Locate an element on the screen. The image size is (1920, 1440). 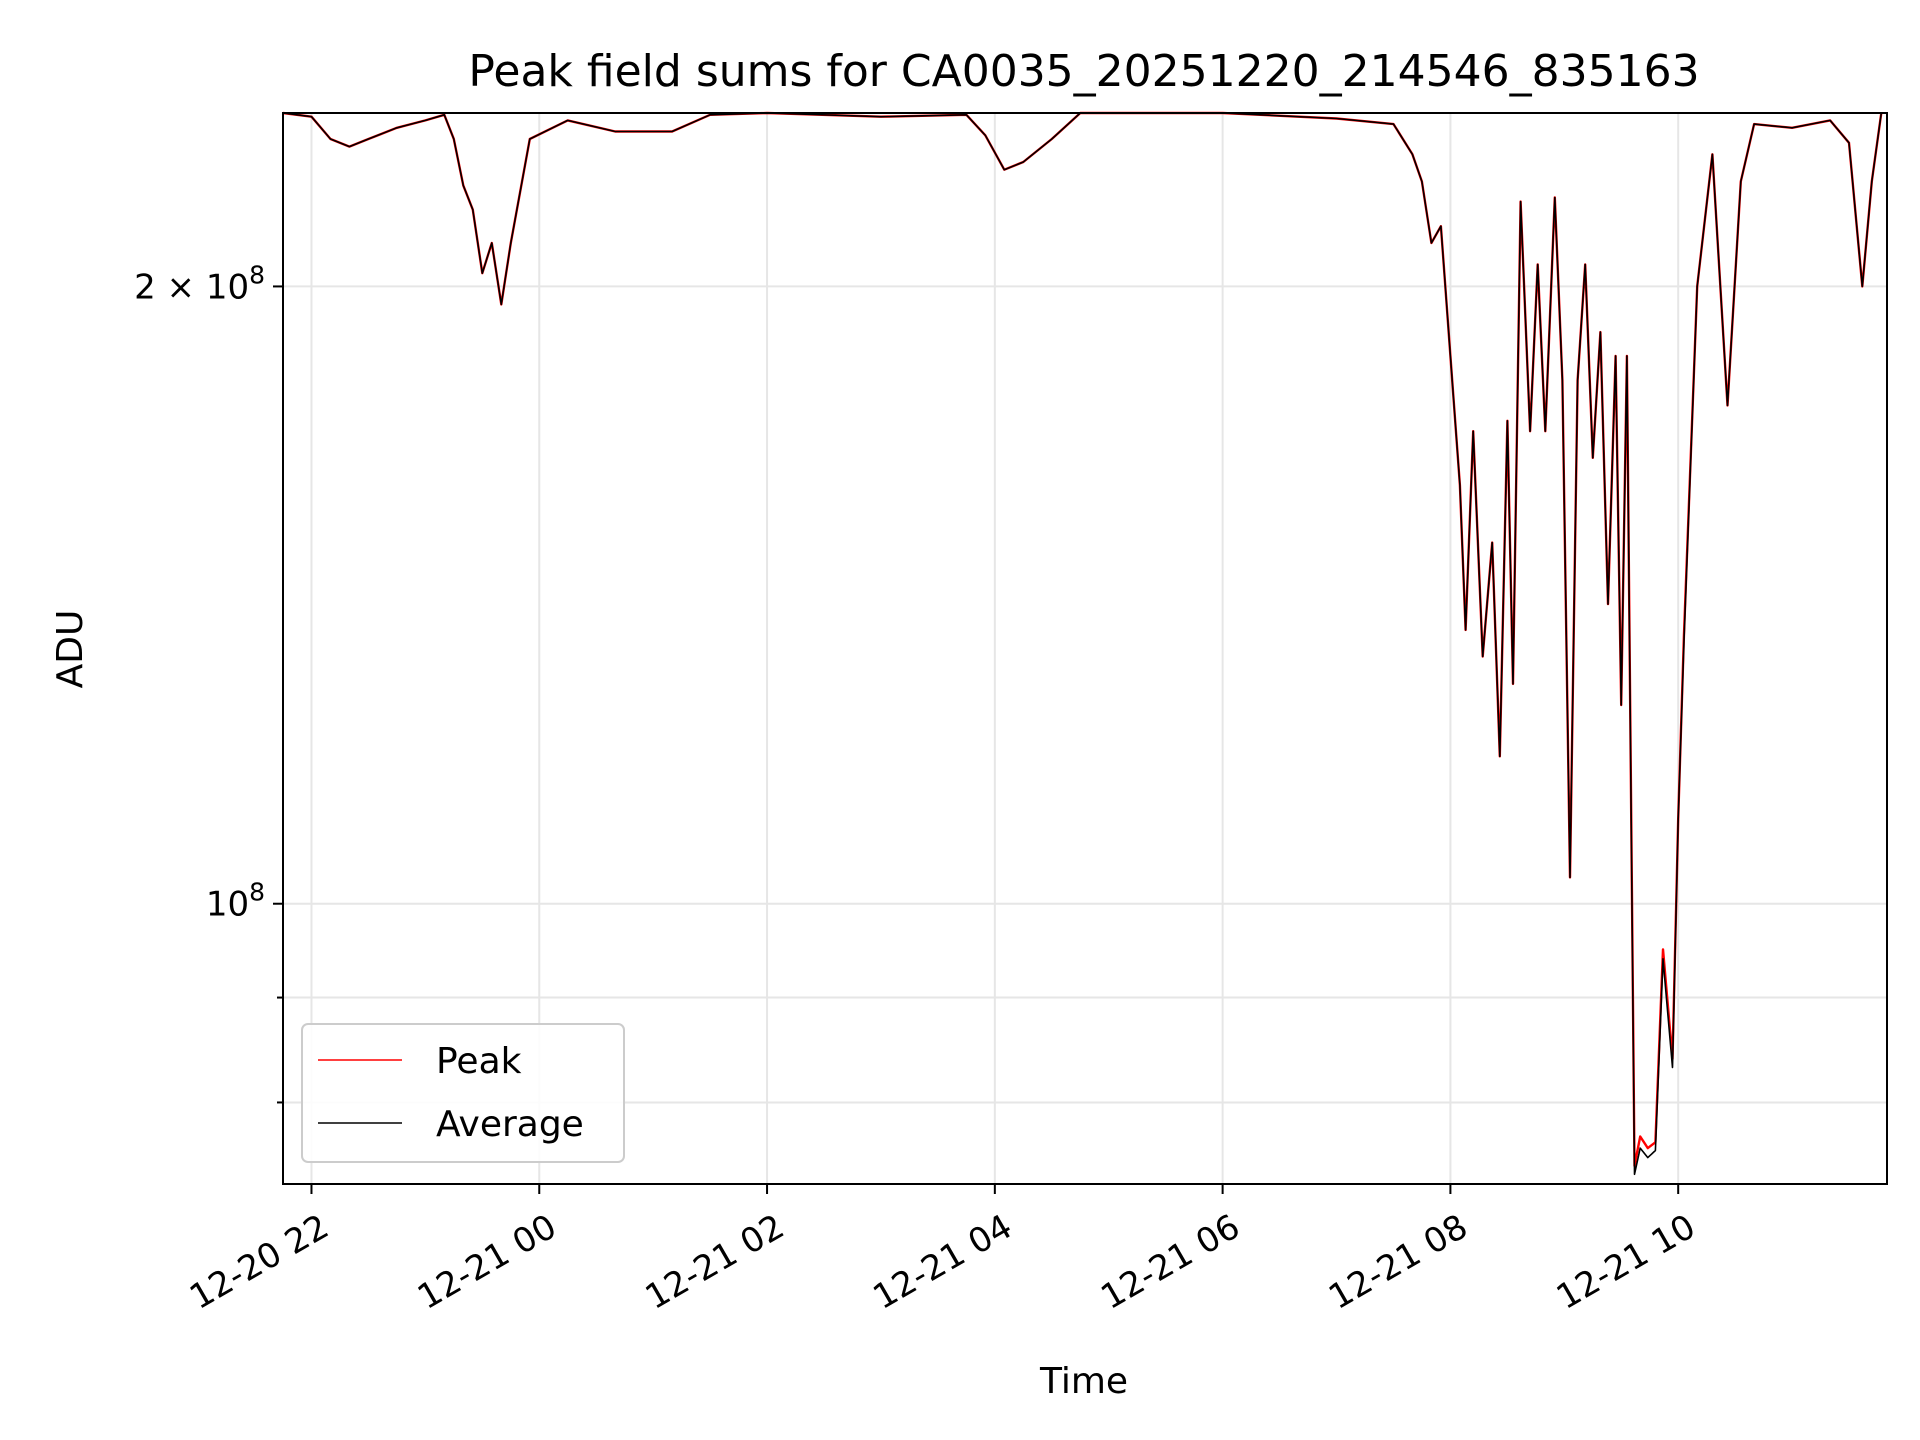
legend: Peak Average is located at coordinates (463, 1093).